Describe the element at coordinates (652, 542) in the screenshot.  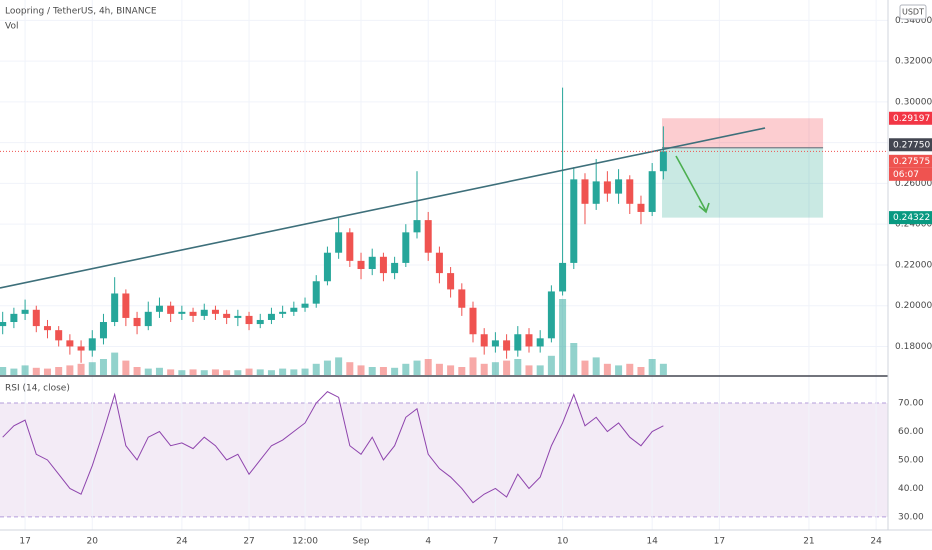
I see `x-tick-label: 14` at that location.